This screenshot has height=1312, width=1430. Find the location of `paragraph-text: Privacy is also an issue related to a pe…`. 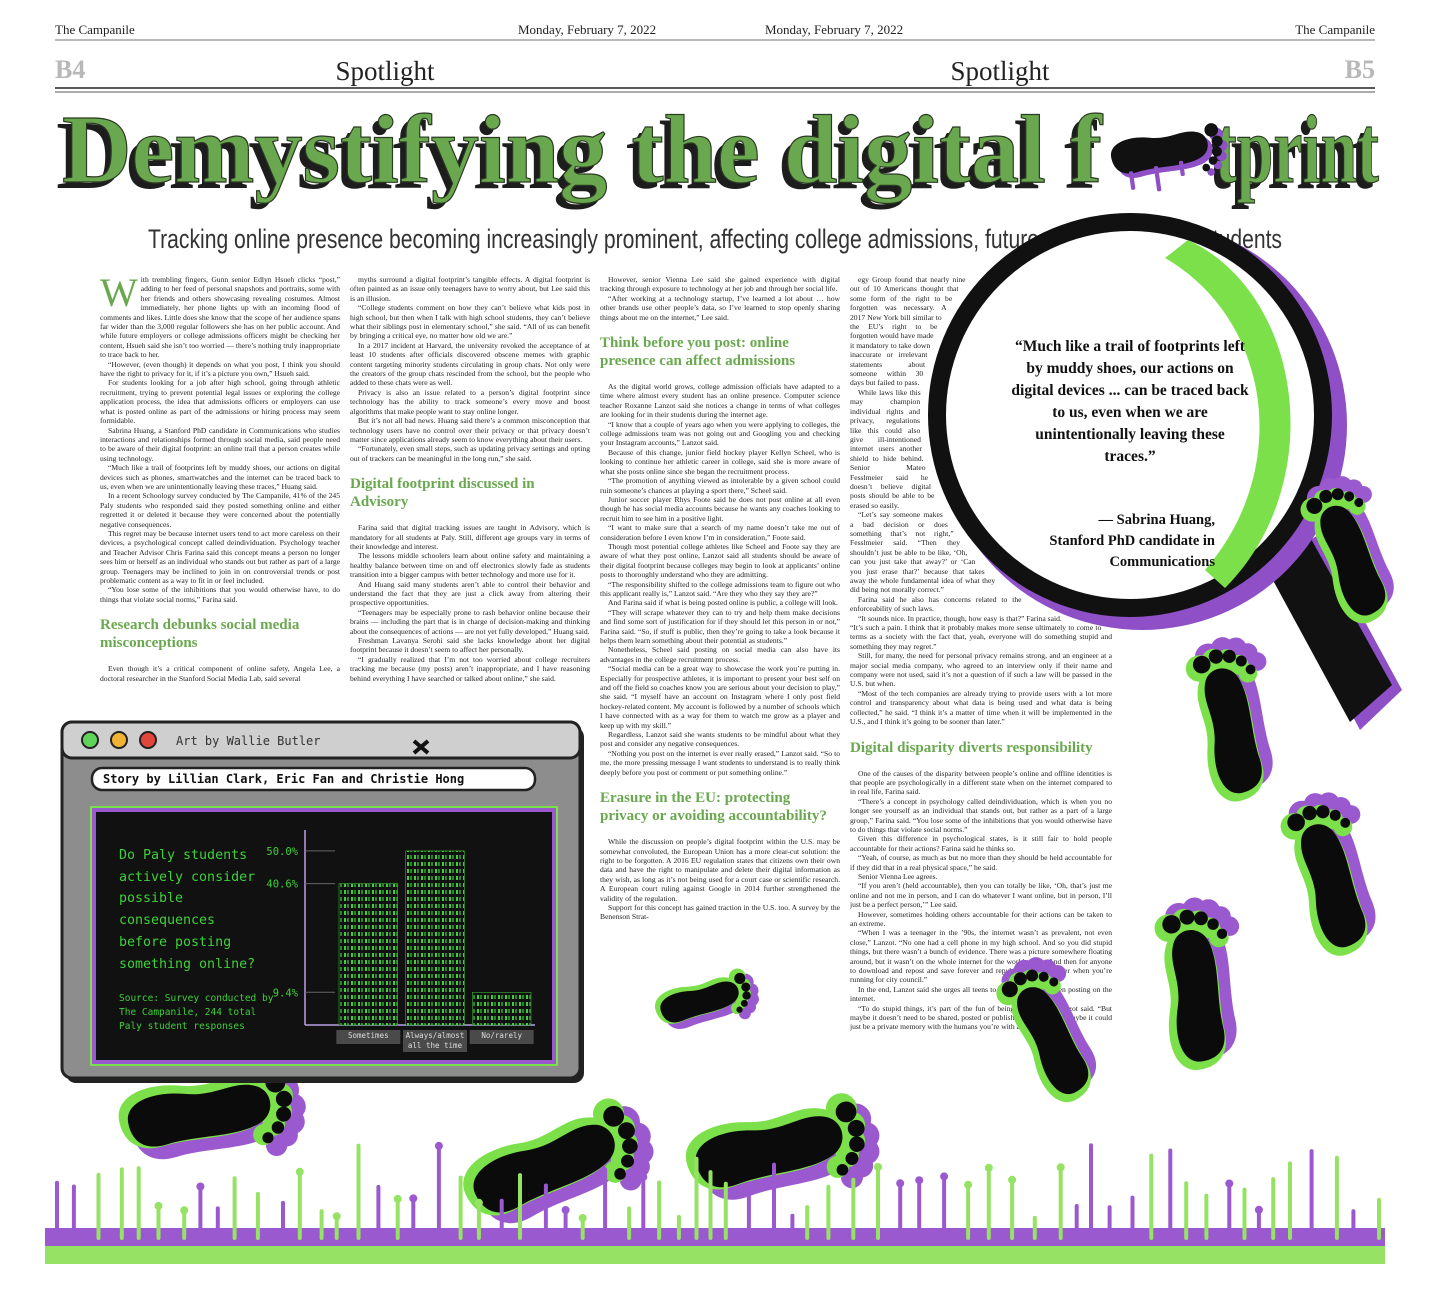

paragraph-text: Privacy is also an issue related to a pe… is located at coordinates (470, 401).